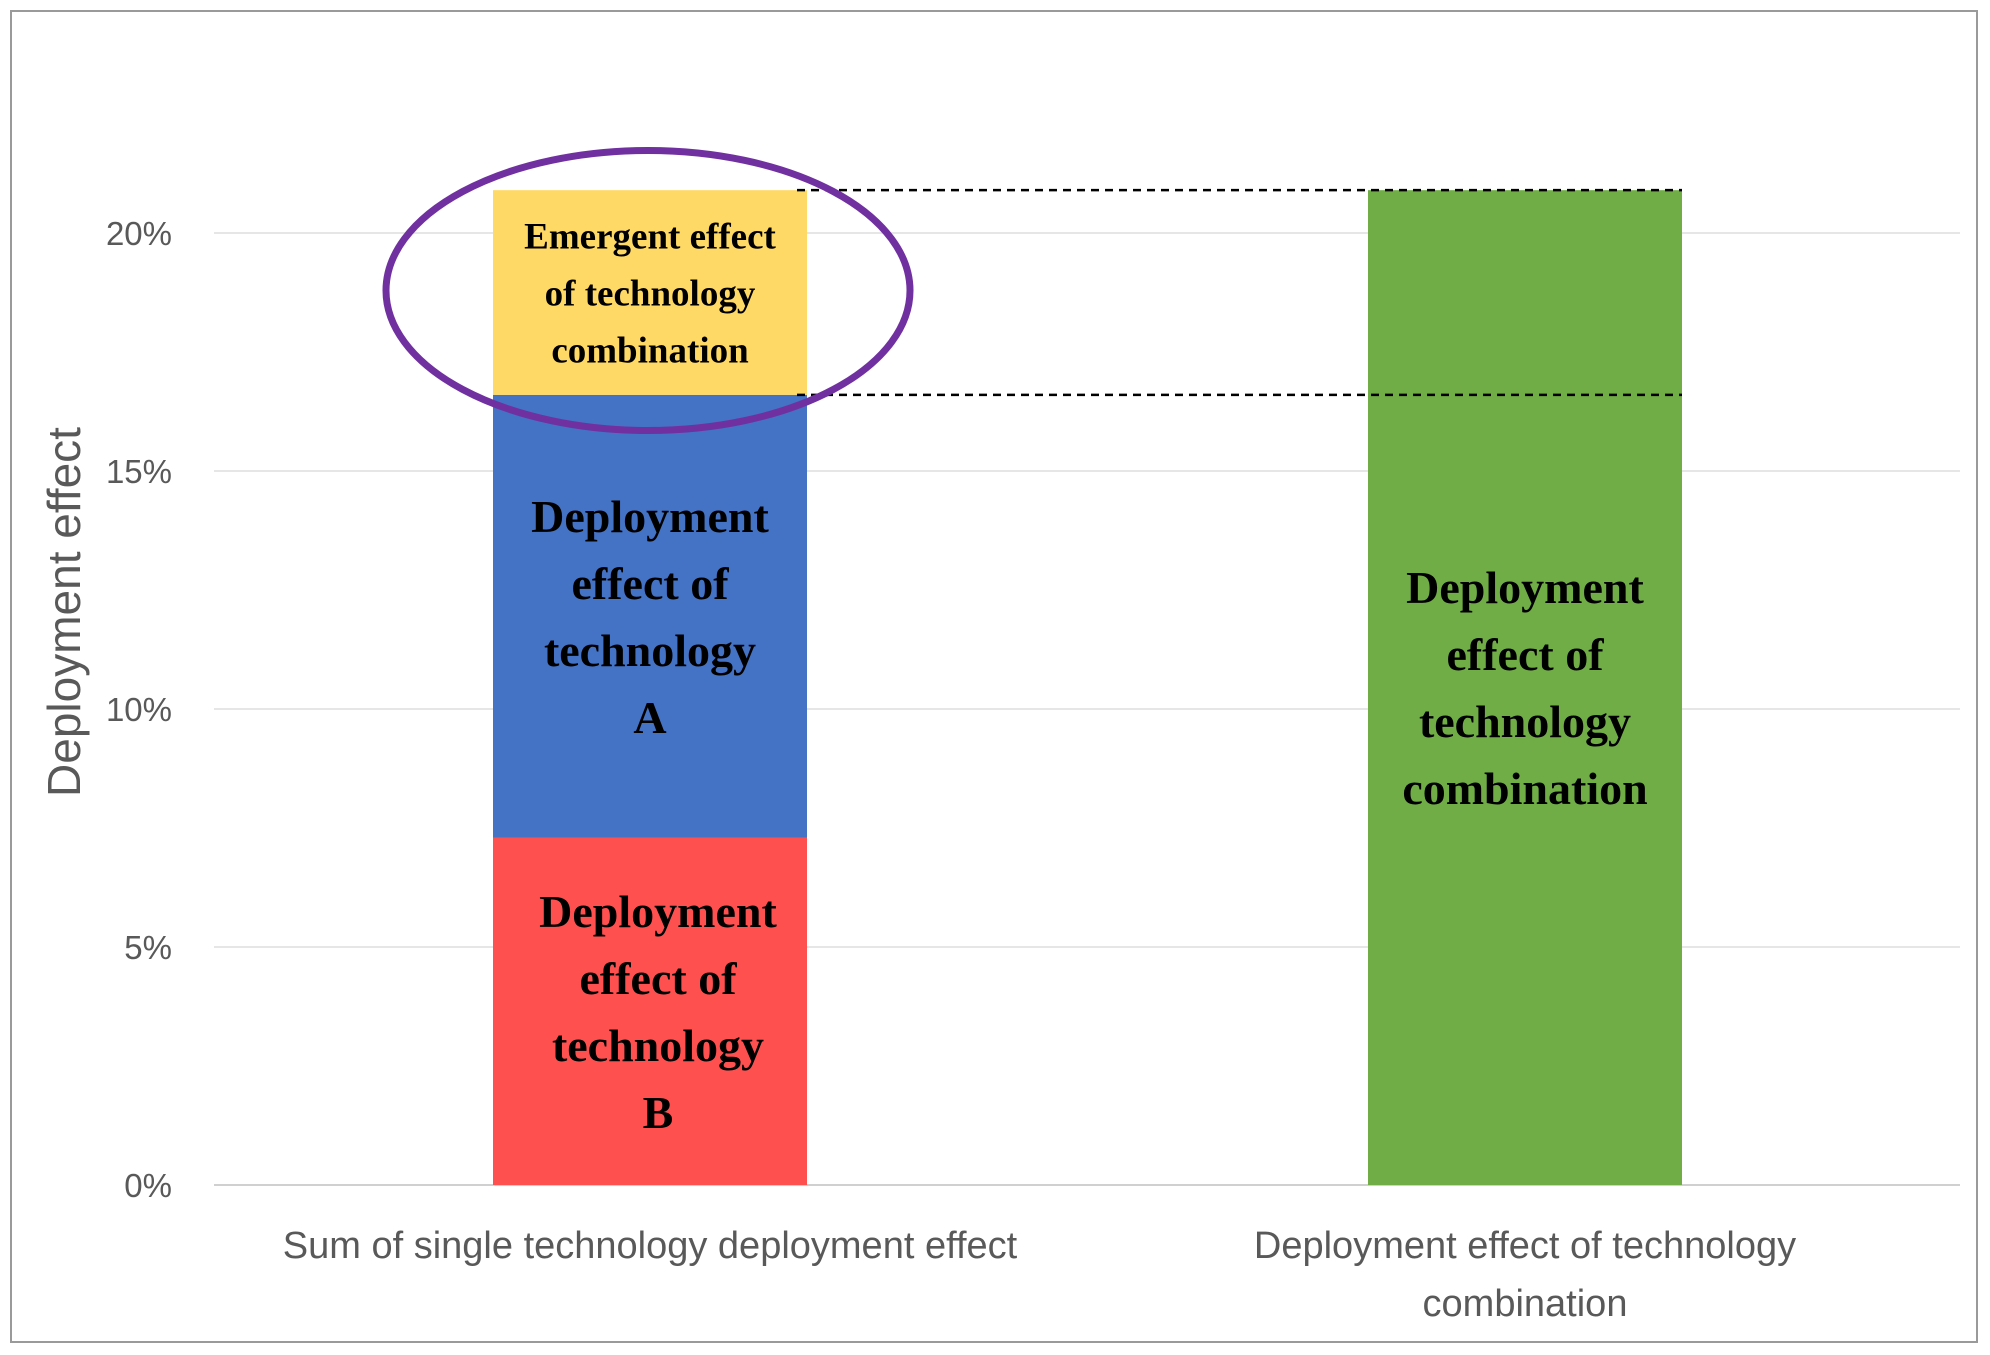 Image resolution: width=1990 pixels, height=1355 pixels. What do you see at coordinates (658, 978) in the screenshot?
I see `segment-label-technology-b: effect of` at bounding box center [658, 978].